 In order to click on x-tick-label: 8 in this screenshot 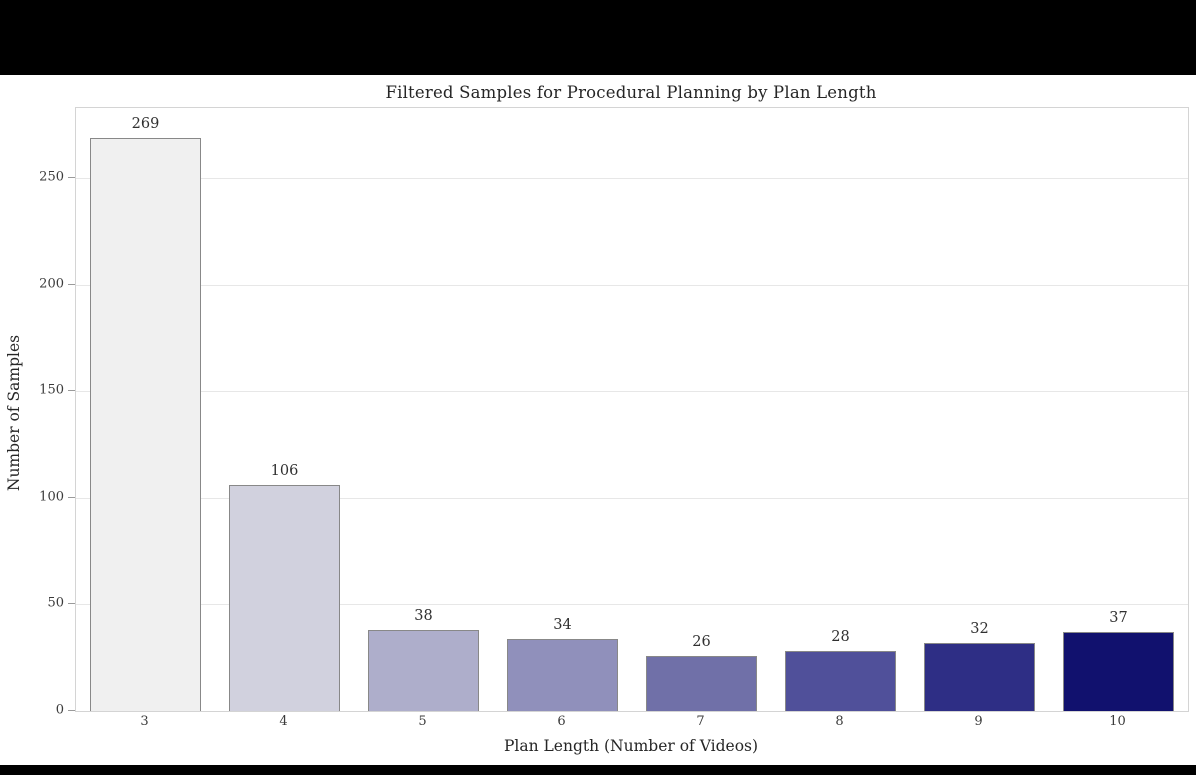, I will do `click(839, 721)`.